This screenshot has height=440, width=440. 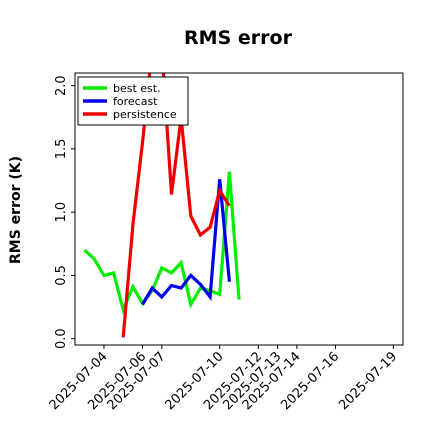 I want to click on y-tick-label: 0.5, so click(x=61, y=275).